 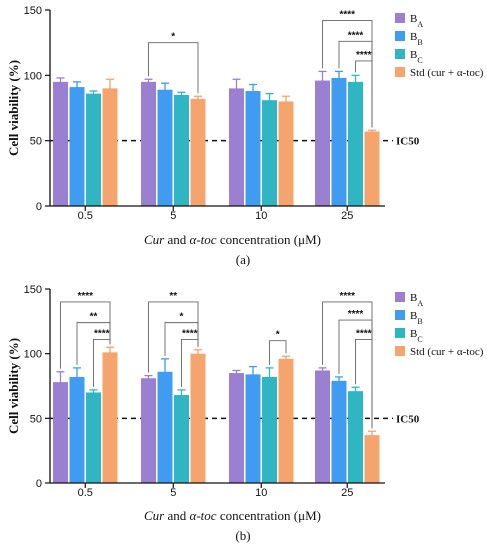 I want to click on legend-label: BC, so click(x=416, y=336).